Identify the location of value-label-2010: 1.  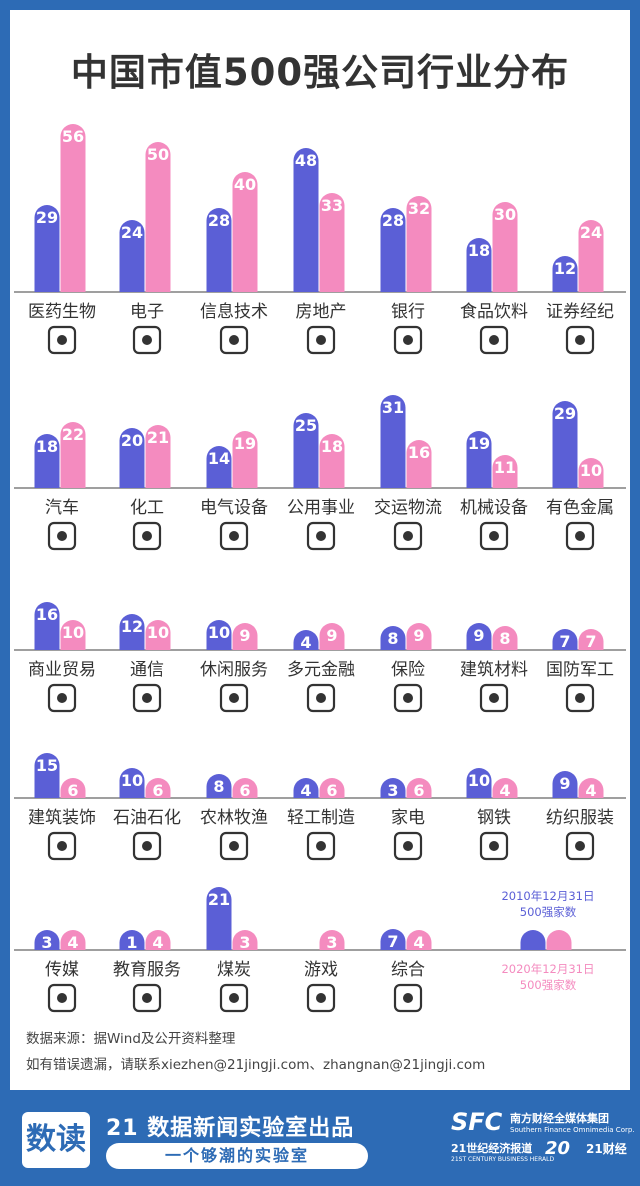
(131, 942).